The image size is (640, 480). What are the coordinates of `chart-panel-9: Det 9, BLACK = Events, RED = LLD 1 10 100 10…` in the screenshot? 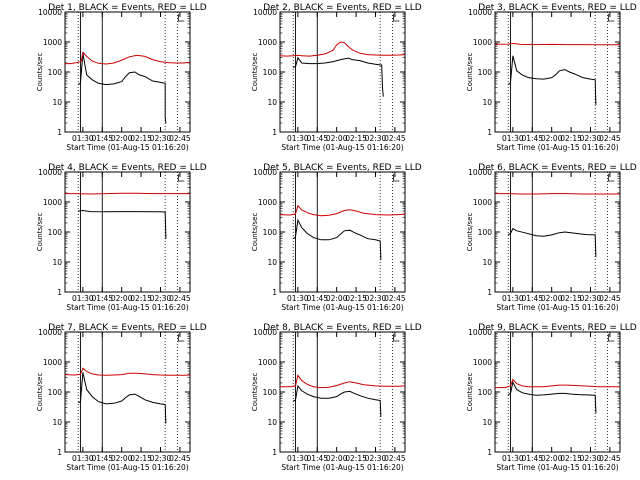 It's located at (551, 397).